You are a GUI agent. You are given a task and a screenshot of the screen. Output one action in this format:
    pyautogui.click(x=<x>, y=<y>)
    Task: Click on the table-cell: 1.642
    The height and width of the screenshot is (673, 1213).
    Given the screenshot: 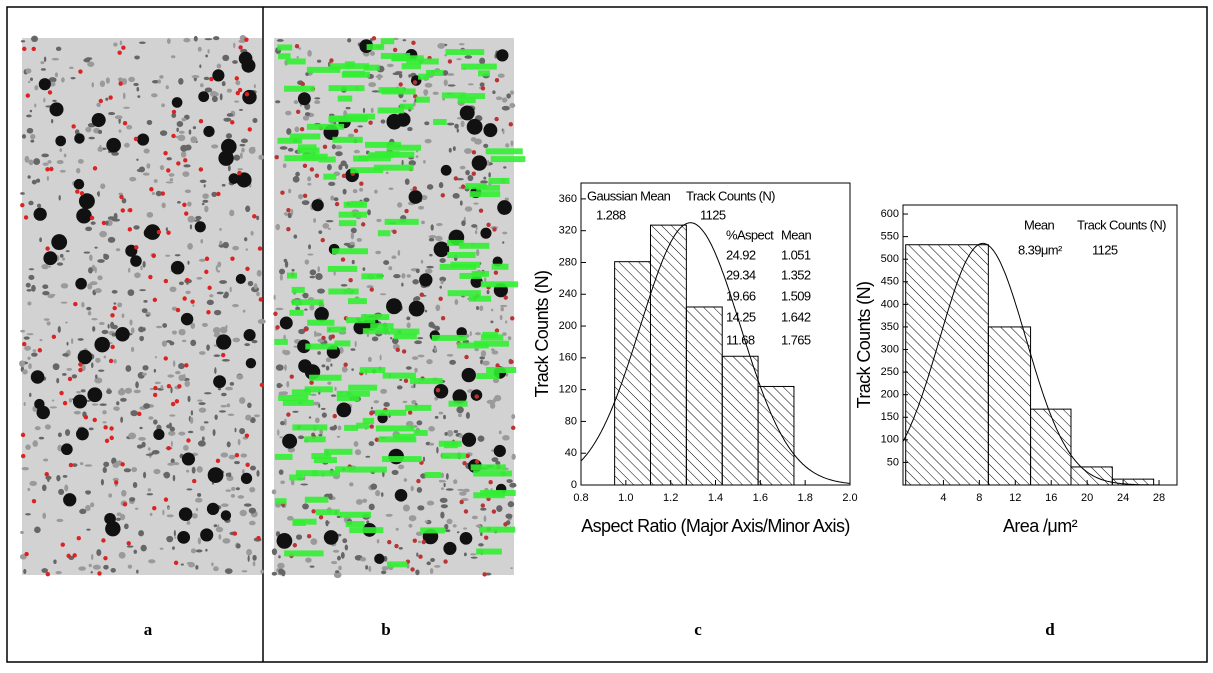 What is the action you would take?
    pyautogui.click(x=796, y=316)
    